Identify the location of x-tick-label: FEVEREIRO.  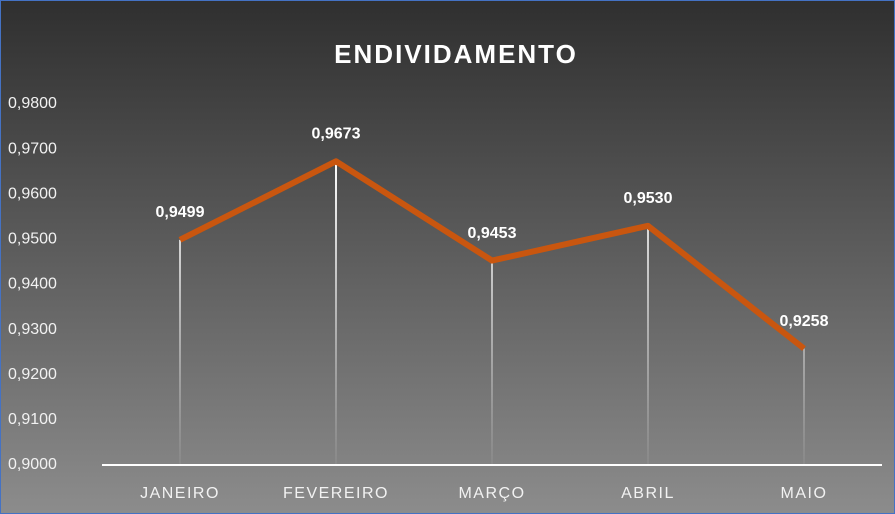
(336, 493).